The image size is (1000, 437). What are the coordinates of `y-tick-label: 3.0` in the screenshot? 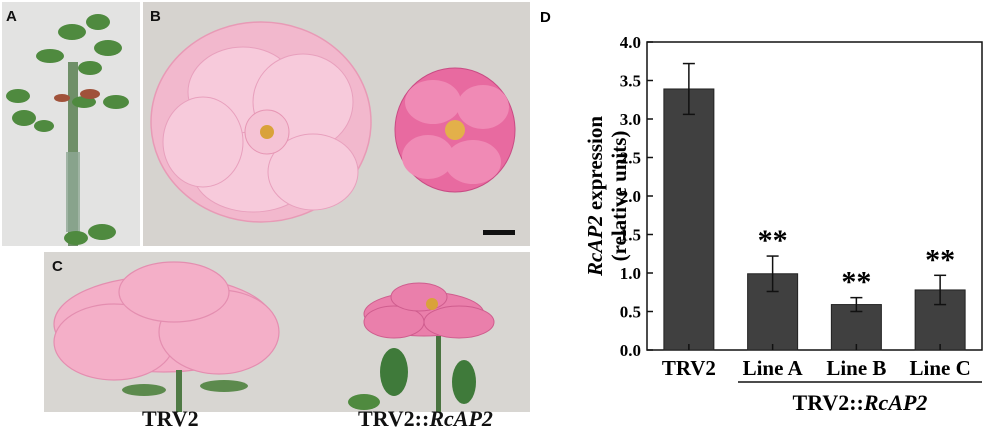 It's located at (630, 119).